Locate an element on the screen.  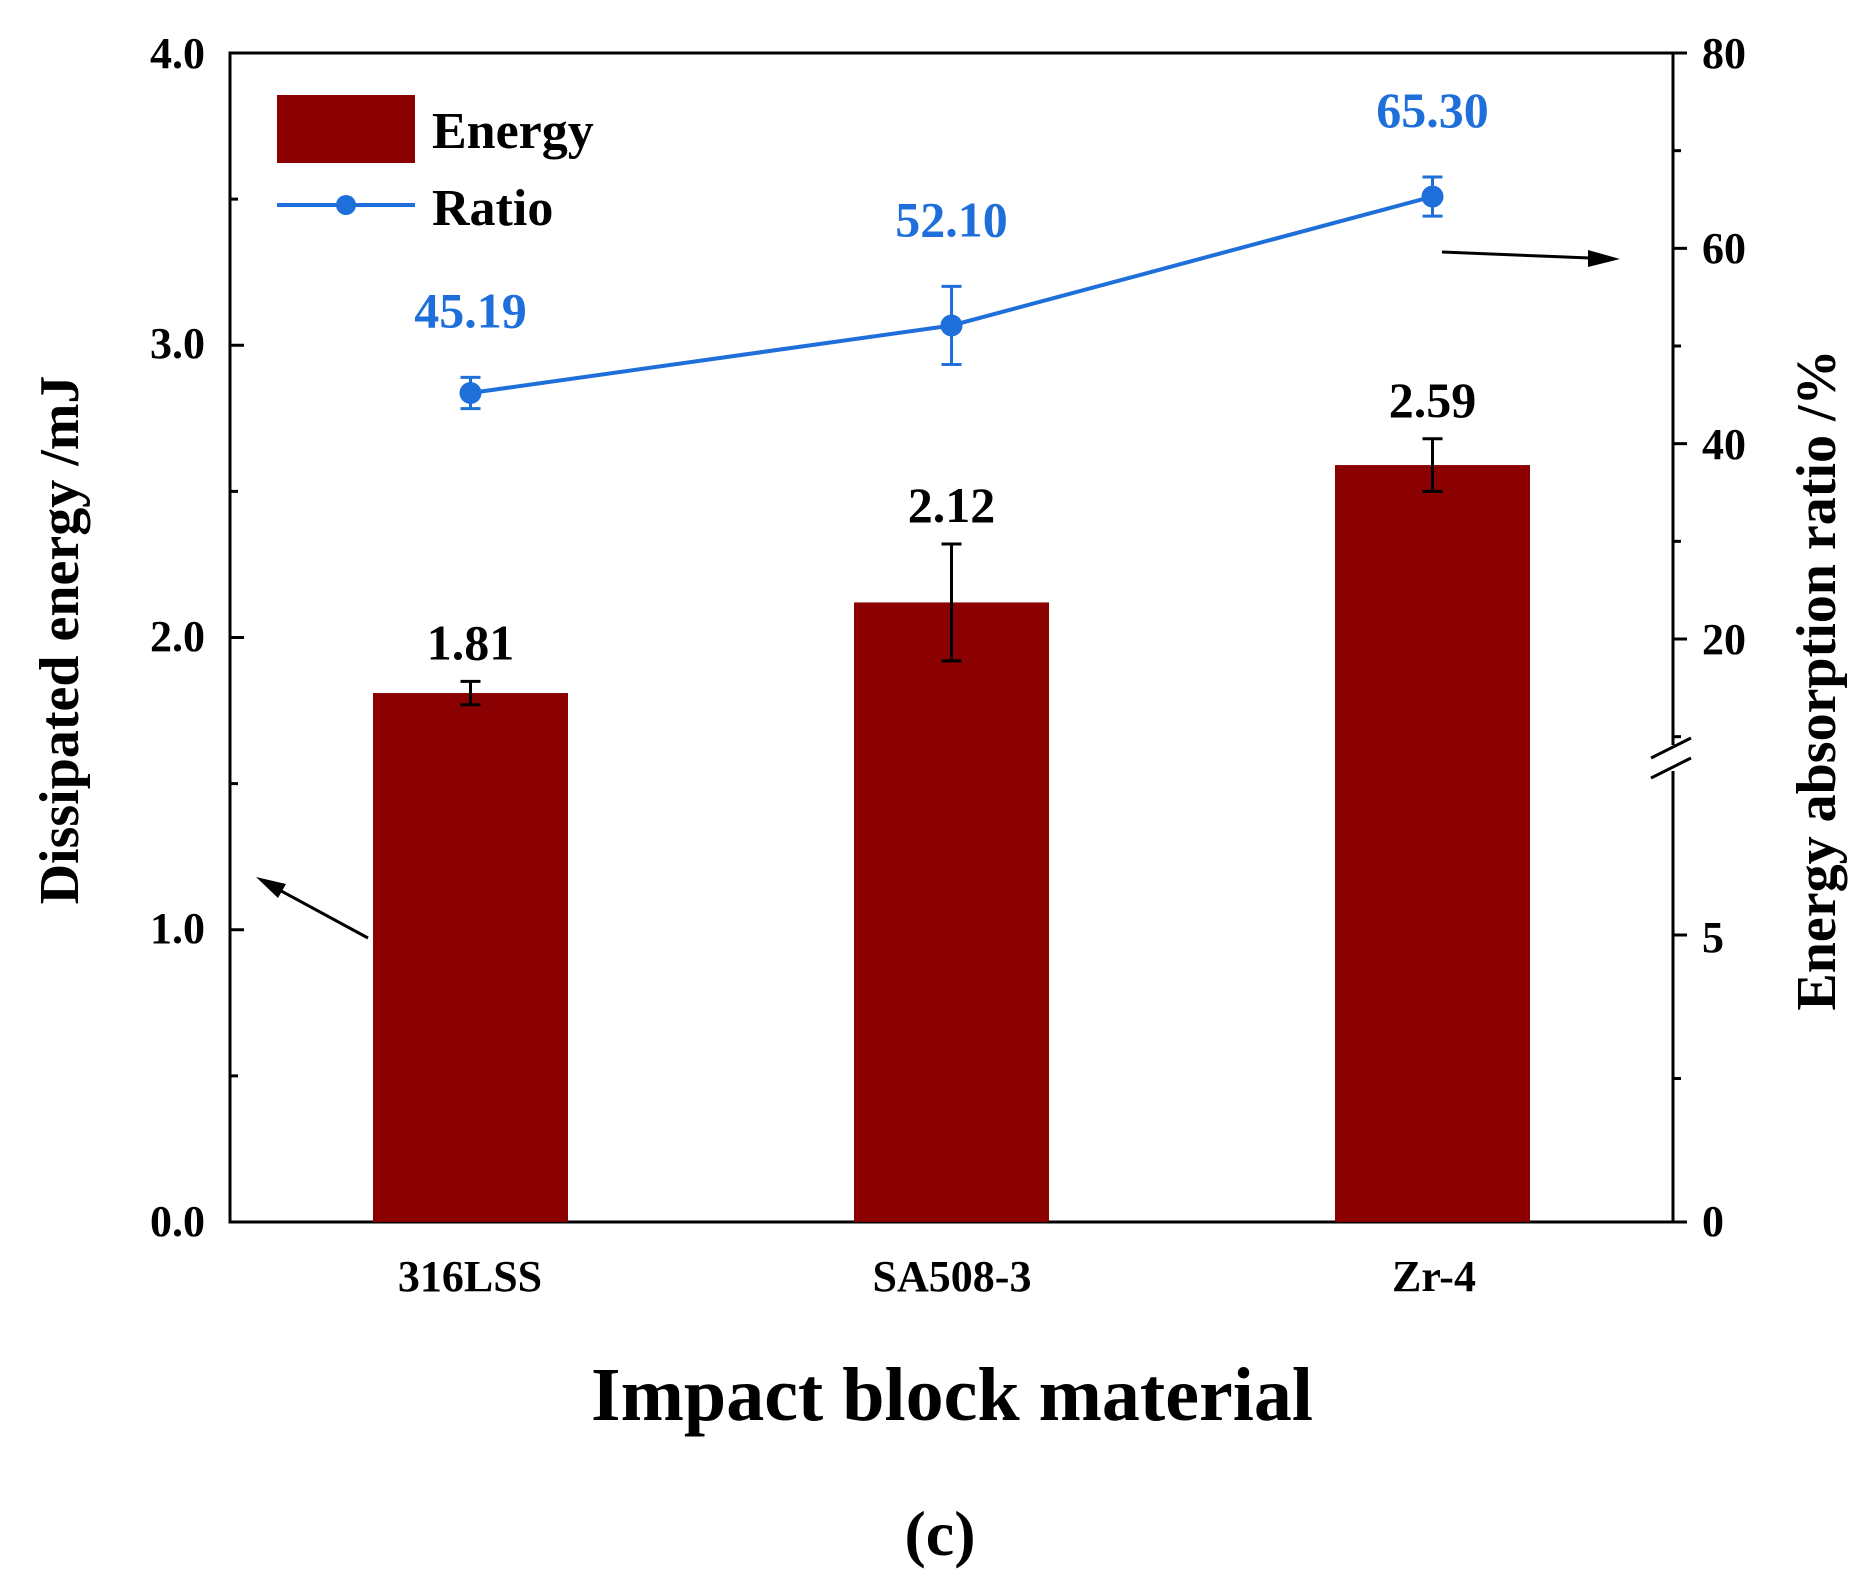
legend-label-ratio: Ratio is located at coordinates (492, 208).